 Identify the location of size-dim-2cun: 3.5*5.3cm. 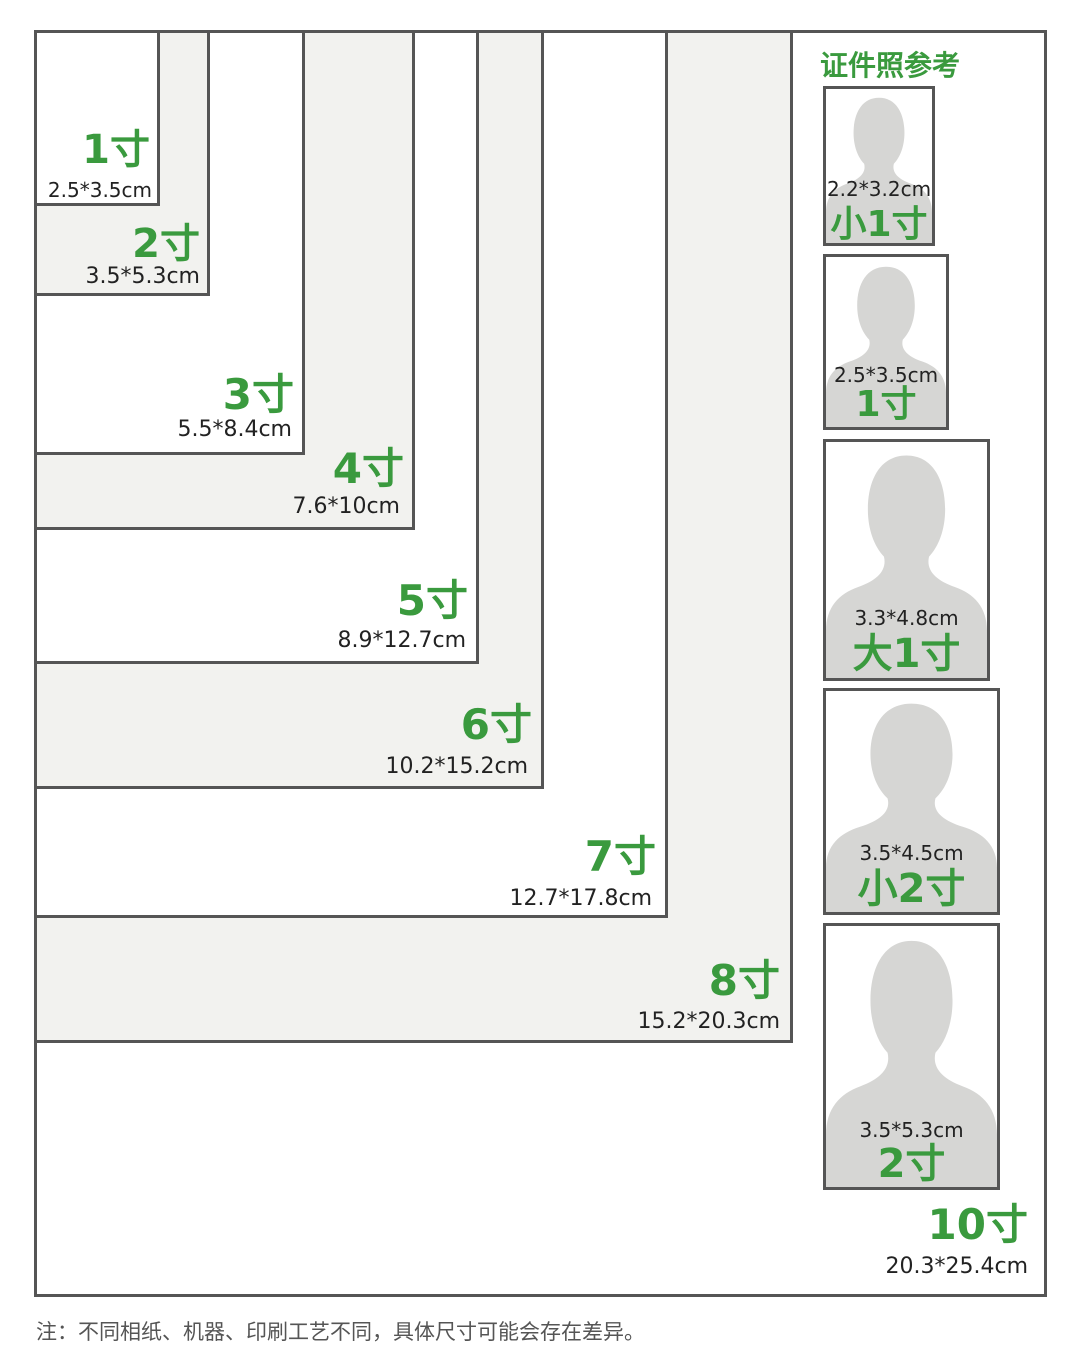
(142, 276).